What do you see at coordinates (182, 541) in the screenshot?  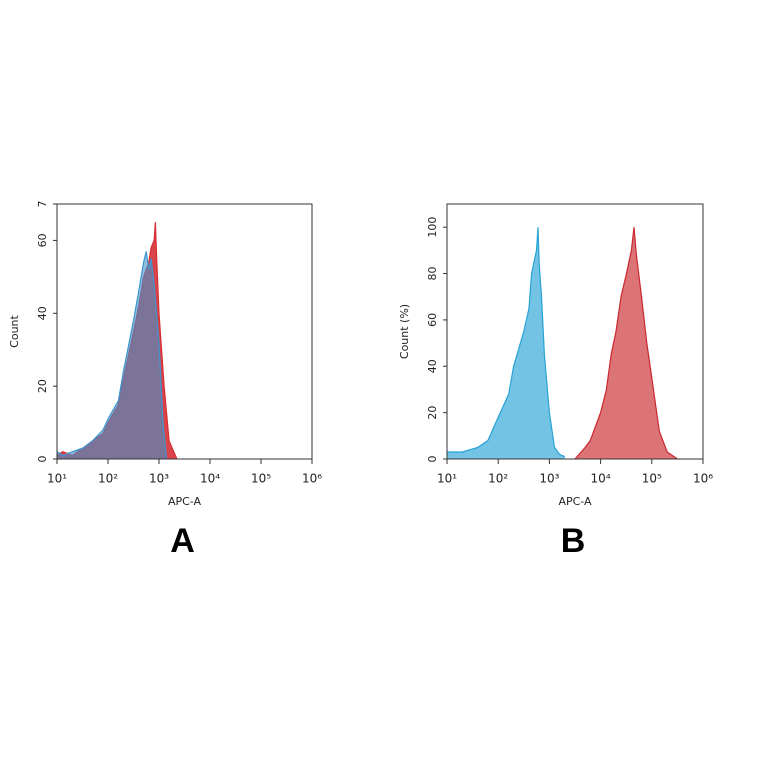 I see `panel-label: A` at bounding box center [182, 541].